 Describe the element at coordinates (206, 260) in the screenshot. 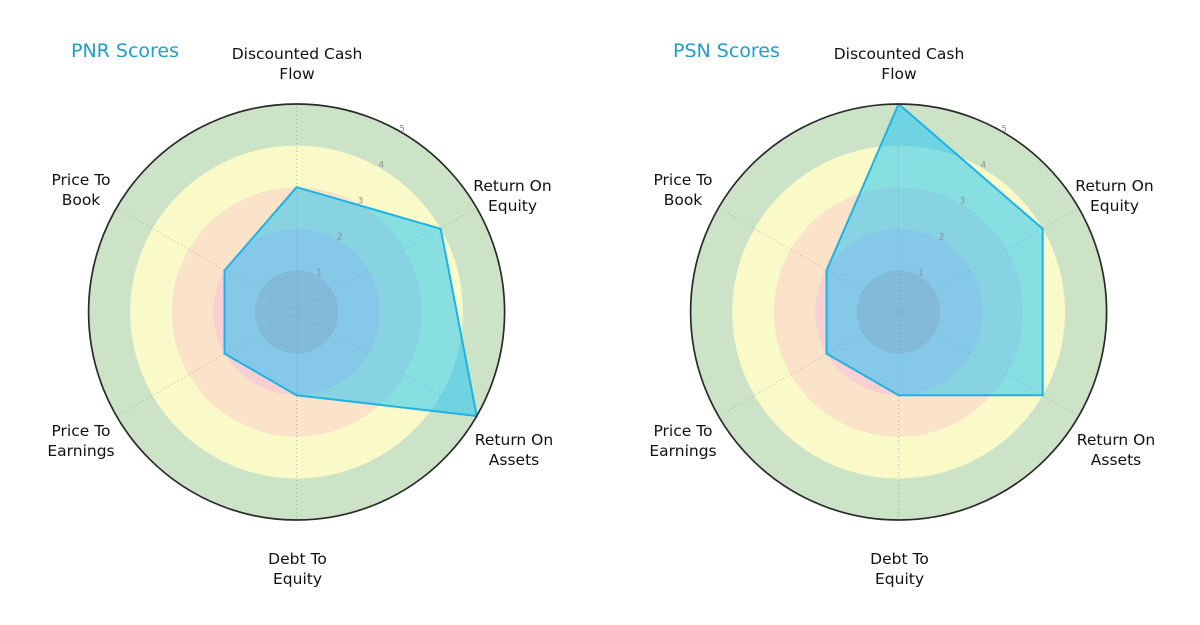

I see `radial-gridline-price-to-book` at that location.